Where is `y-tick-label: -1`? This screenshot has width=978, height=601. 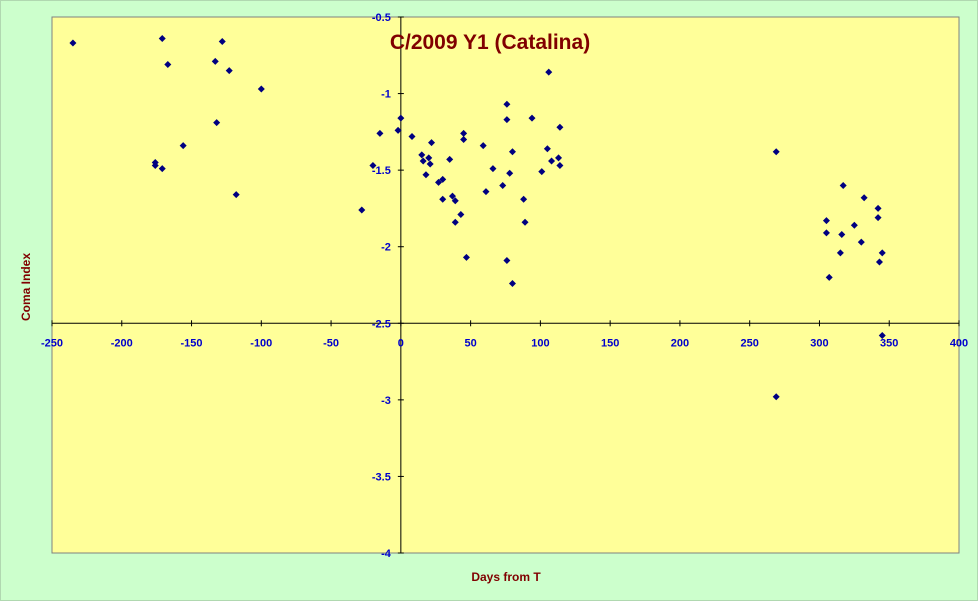 y-tick-label: -1 is located at coordinates (386, 95).